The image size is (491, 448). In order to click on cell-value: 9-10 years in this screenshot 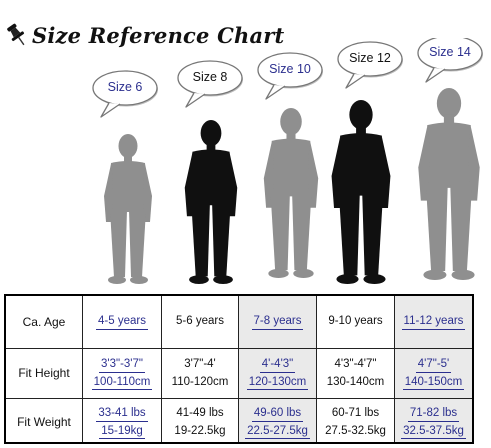, I will do `click(355, 321)`.